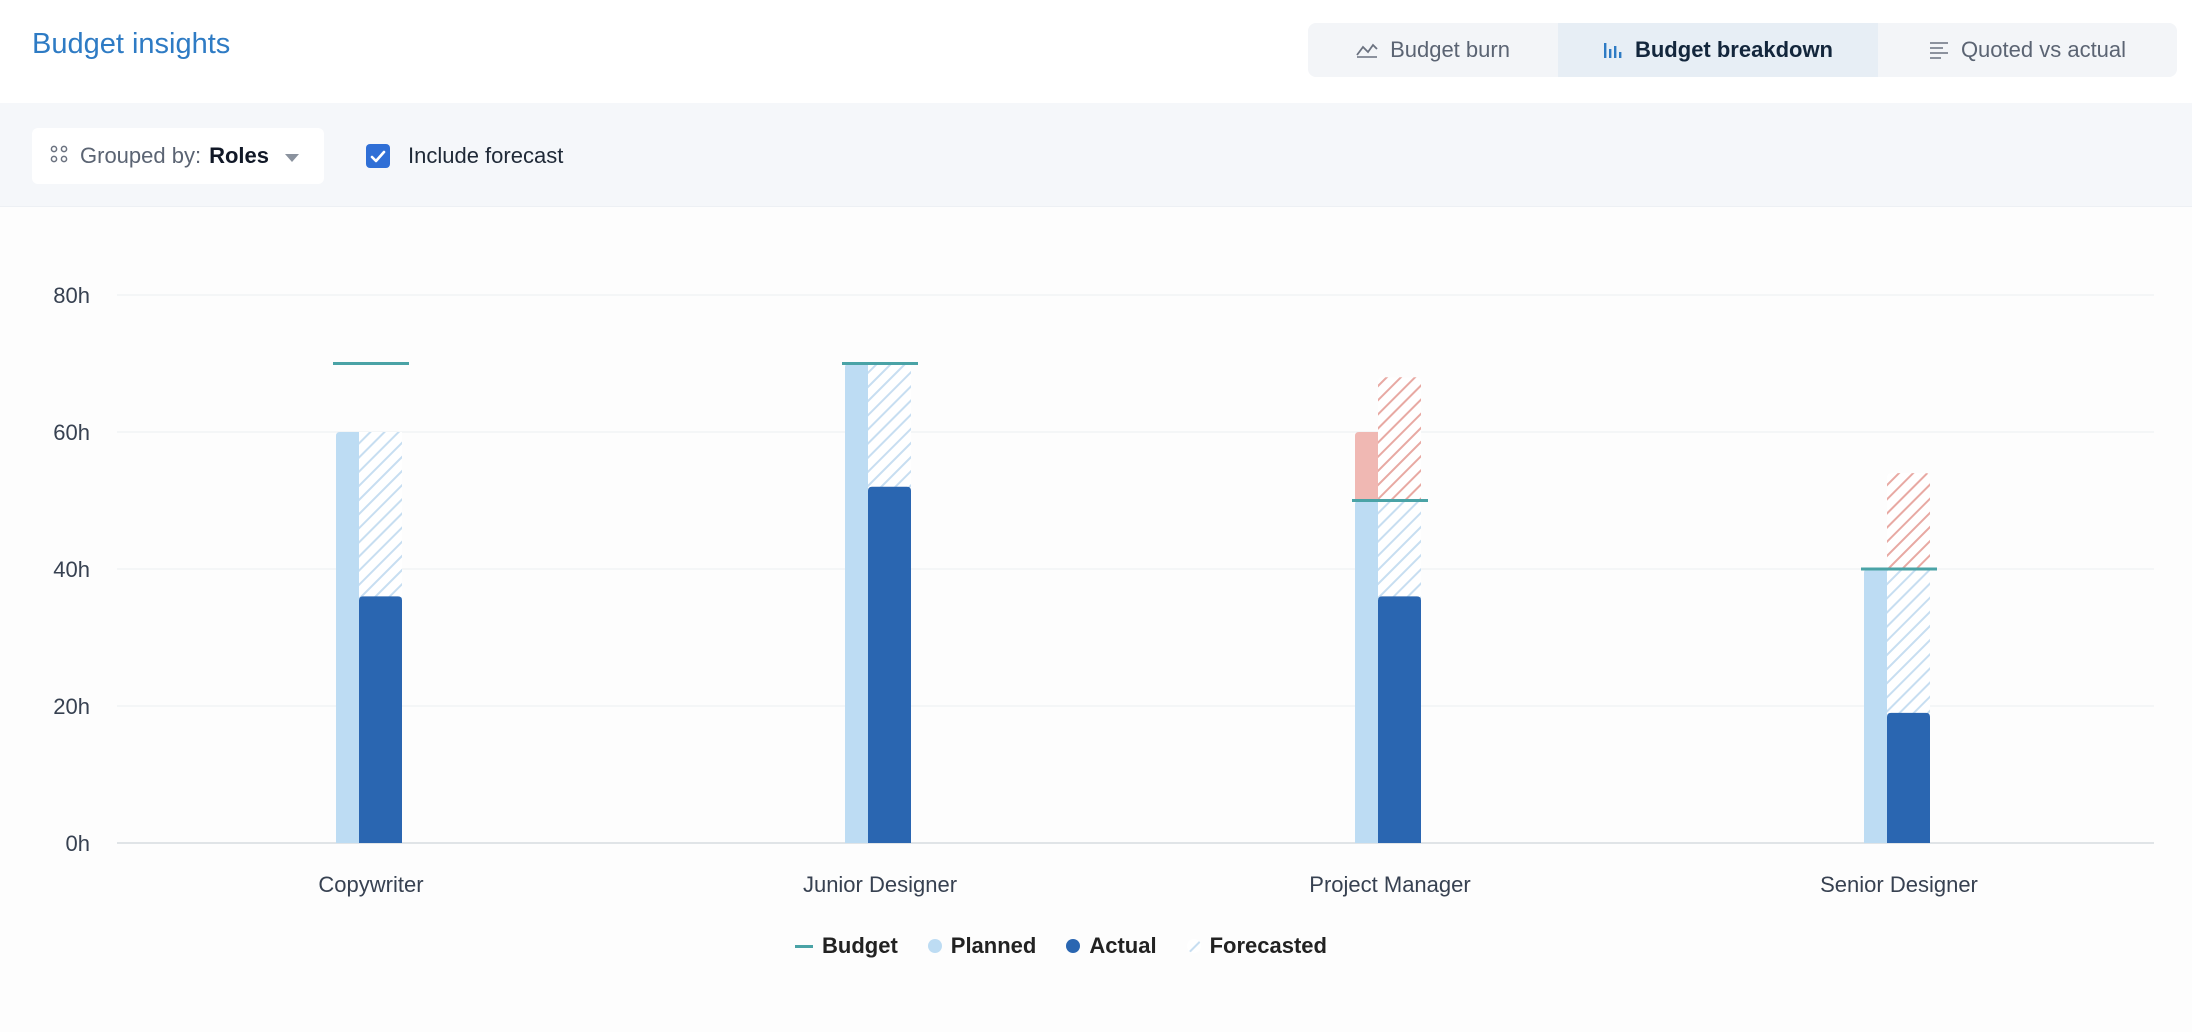  I want to click on page-title: Budget insights, so click(131, 44).